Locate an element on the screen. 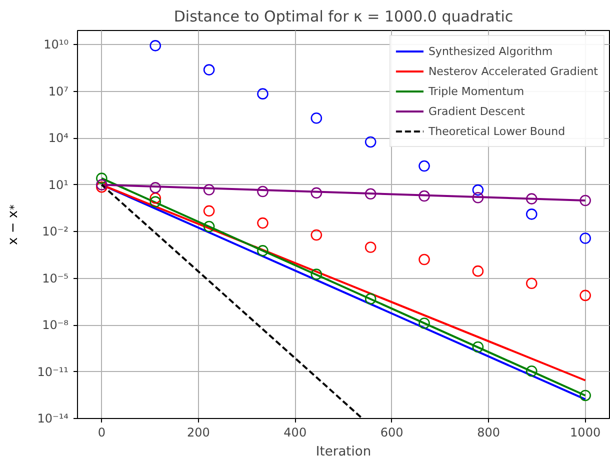 The height and width of the screenshot is (466, 610). x-tick-label: 1000 is located at coordinates (585, 433).